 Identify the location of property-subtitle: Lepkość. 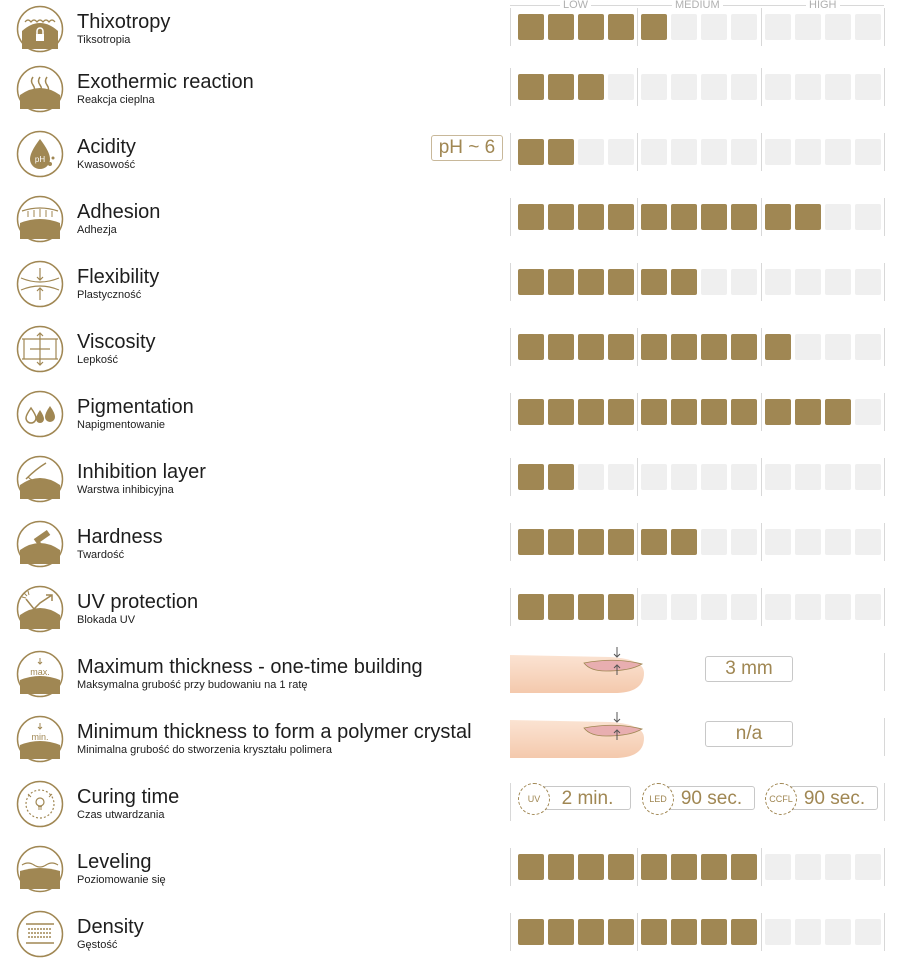
(97, 360).